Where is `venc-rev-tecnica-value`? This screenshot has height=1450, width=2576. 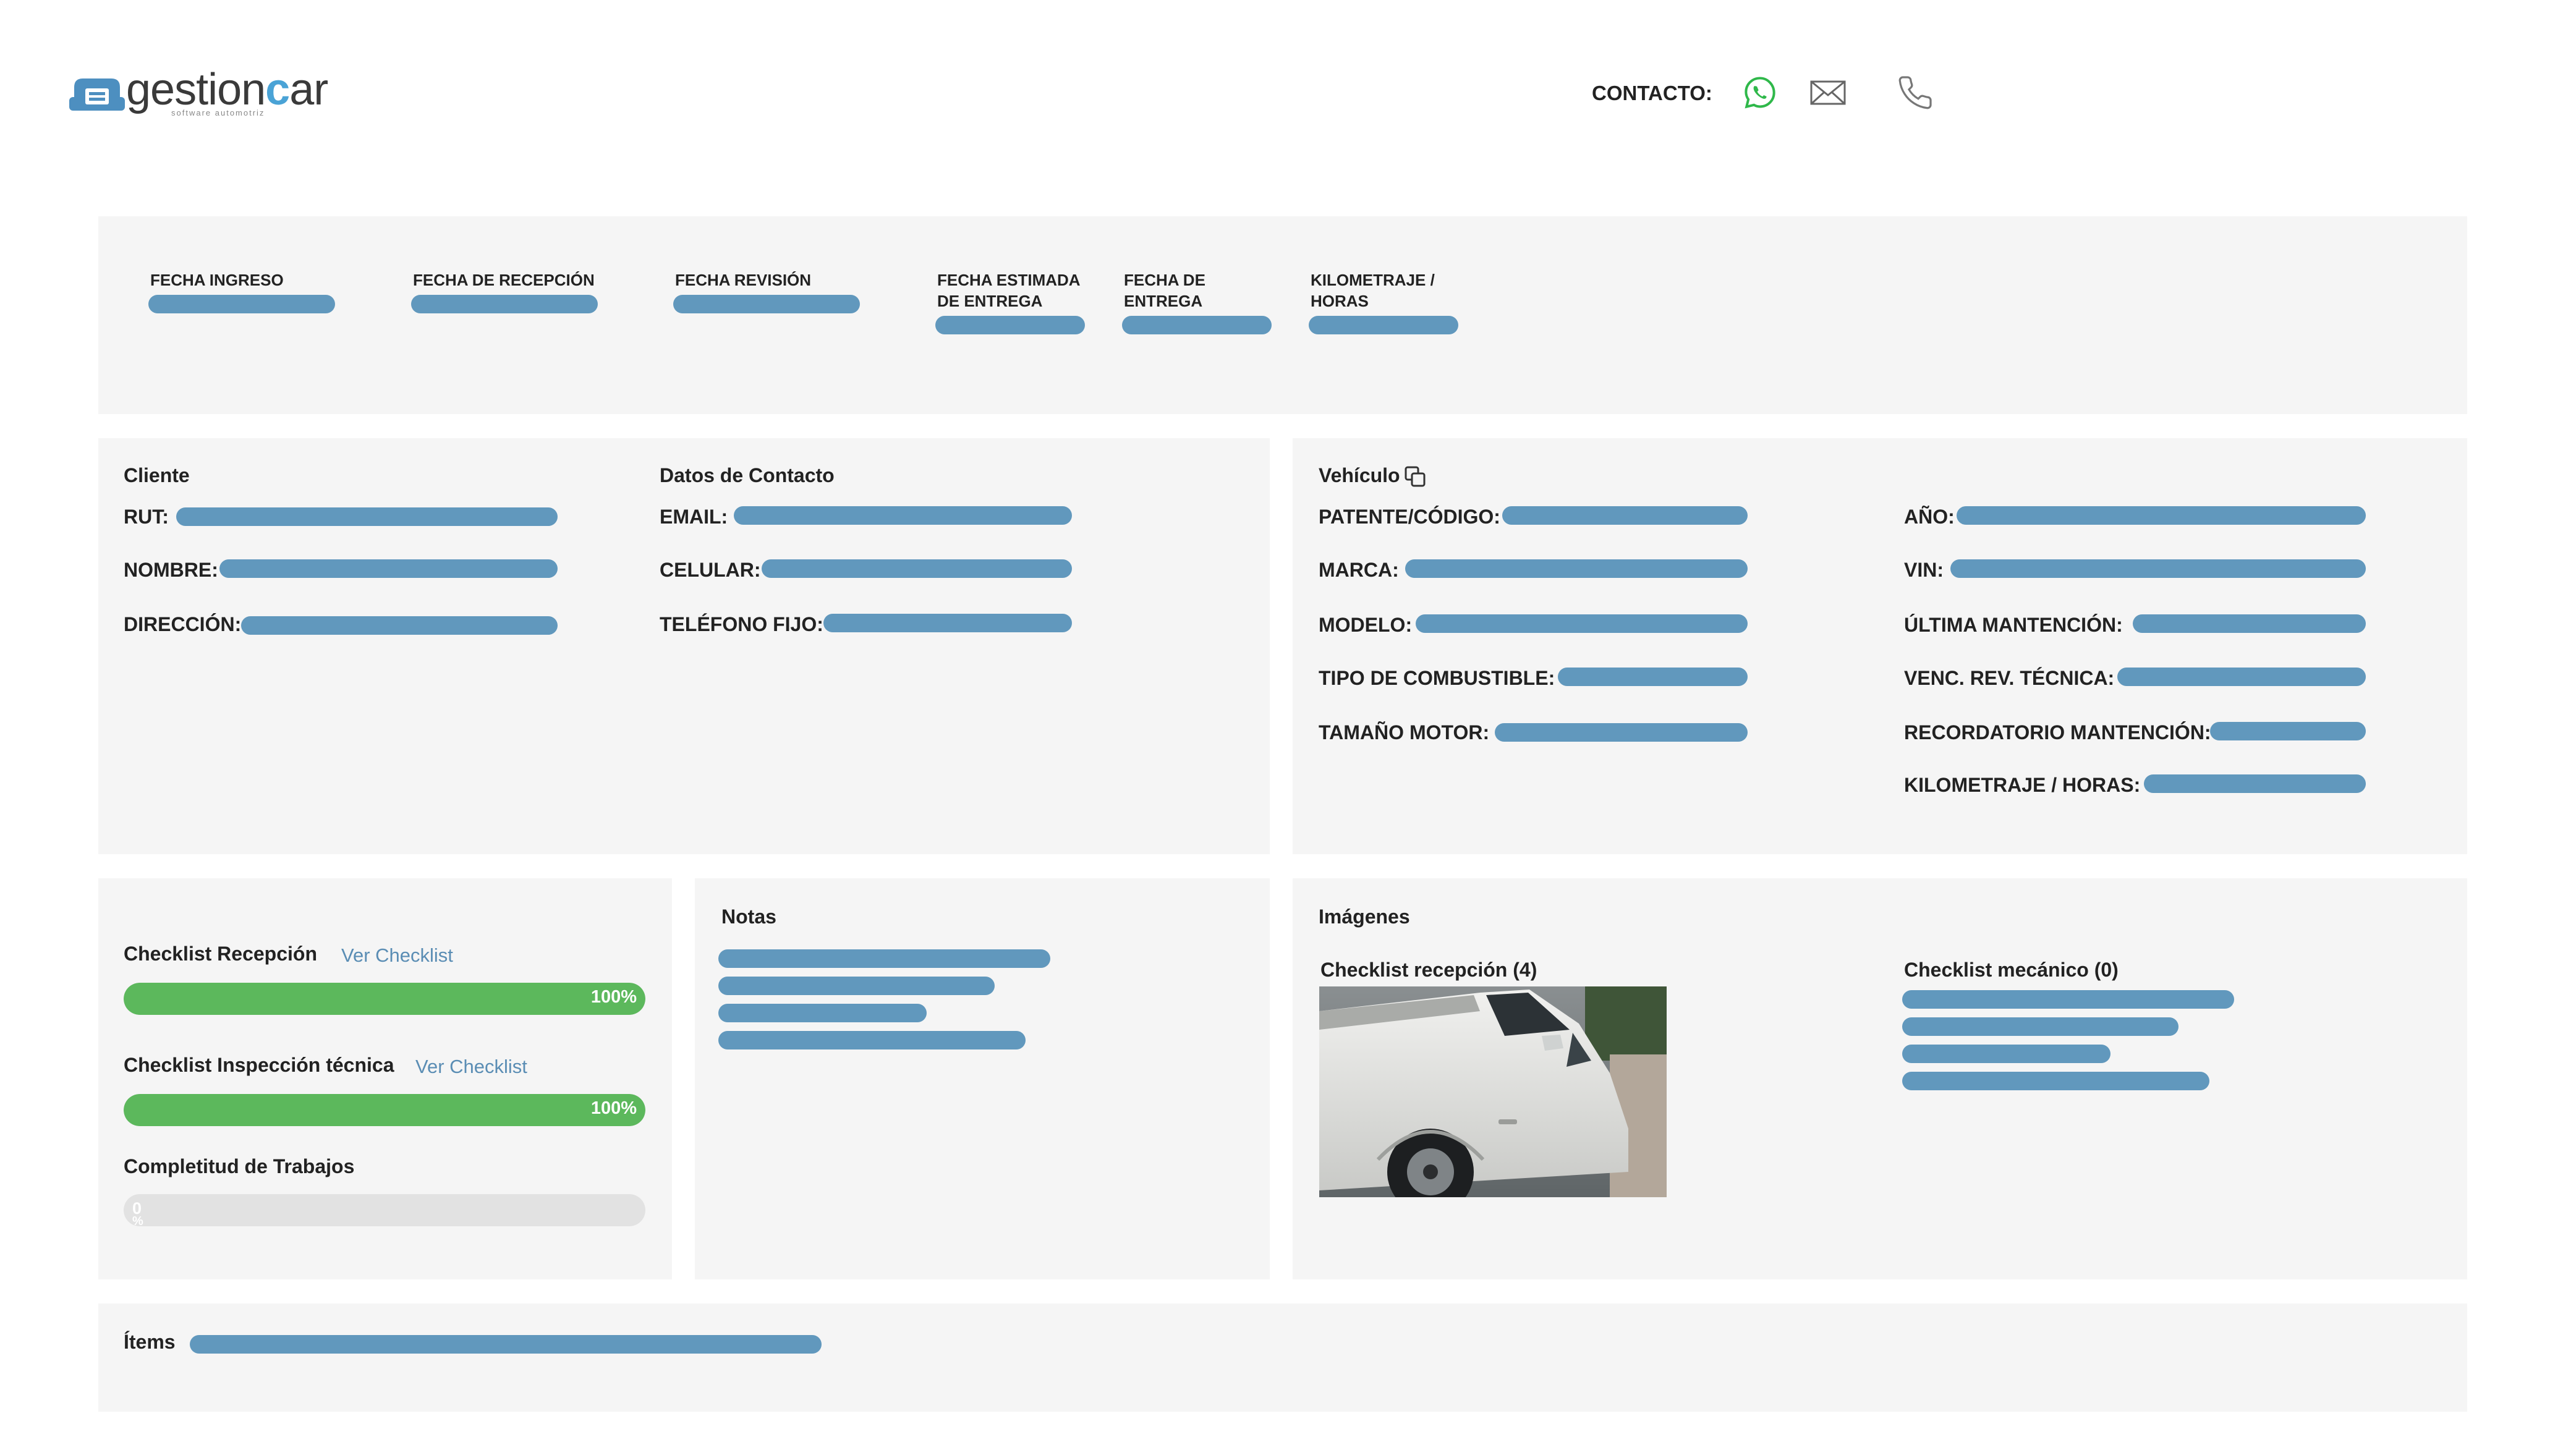
venc-rev-tecnica-value is located at coordinates (2241, 677).